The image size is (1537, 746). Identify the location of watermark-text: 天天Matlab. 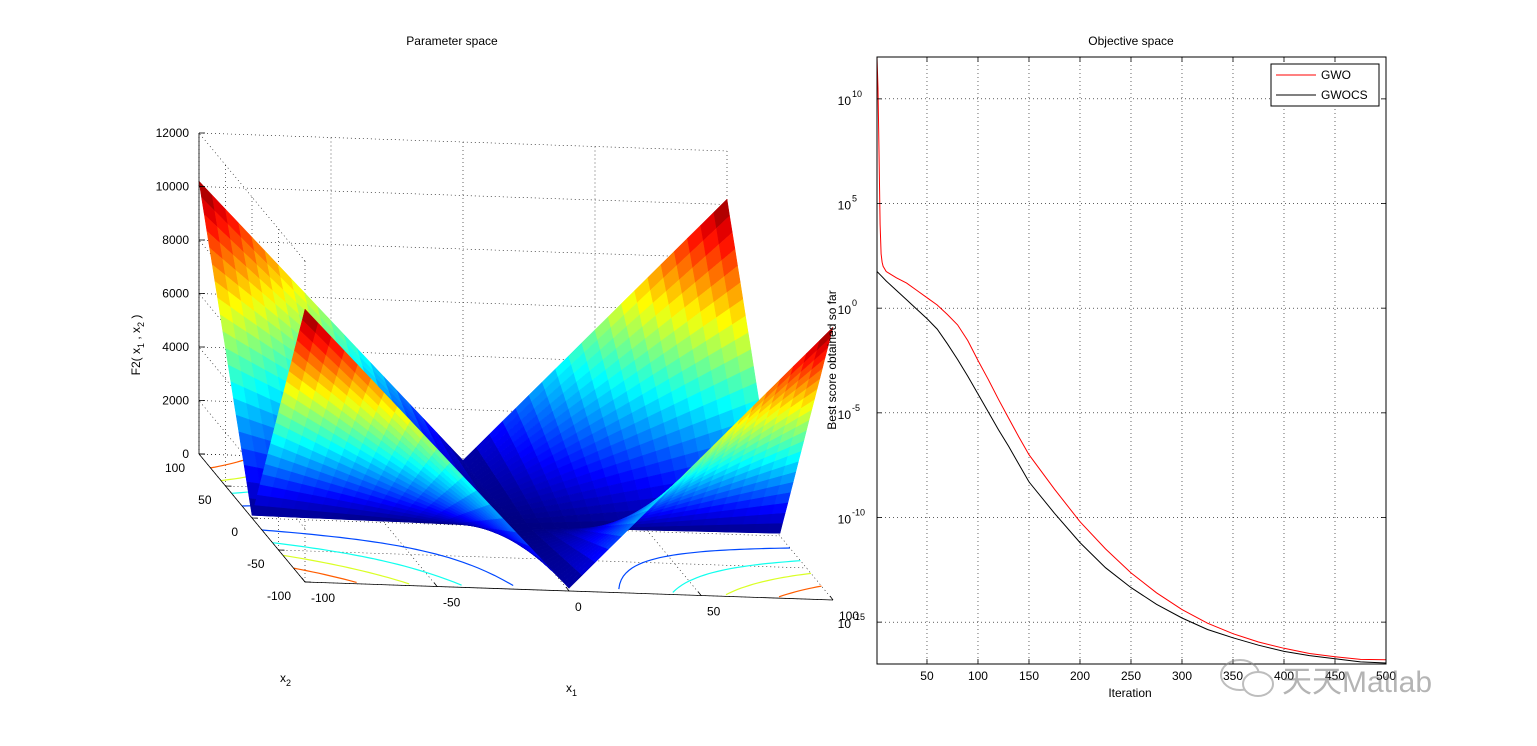
(1357, 682).